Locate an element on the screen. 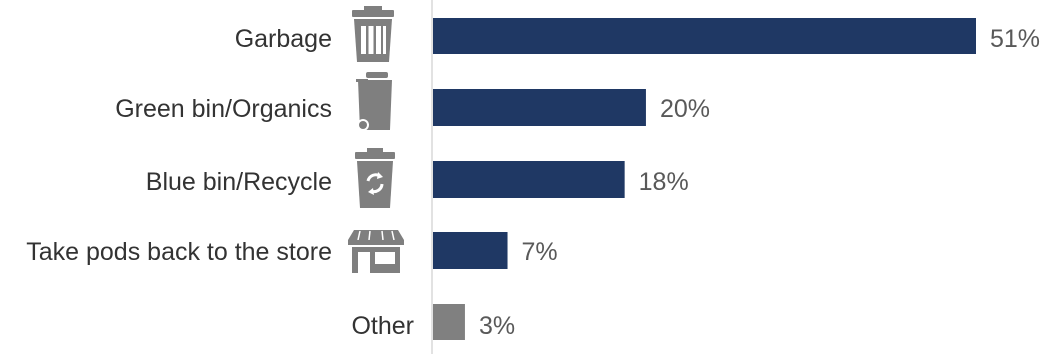  category-label: Take pods back to the store is located at coordinates (179, 252).